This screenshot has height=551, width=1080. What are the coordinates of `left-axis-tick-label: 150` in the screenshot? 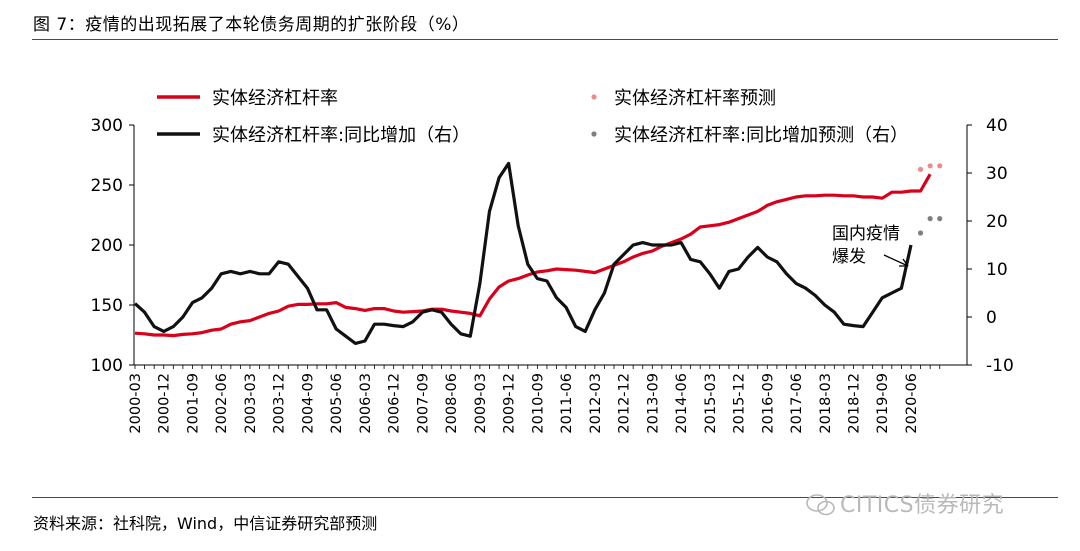 It's located at (107, 306).